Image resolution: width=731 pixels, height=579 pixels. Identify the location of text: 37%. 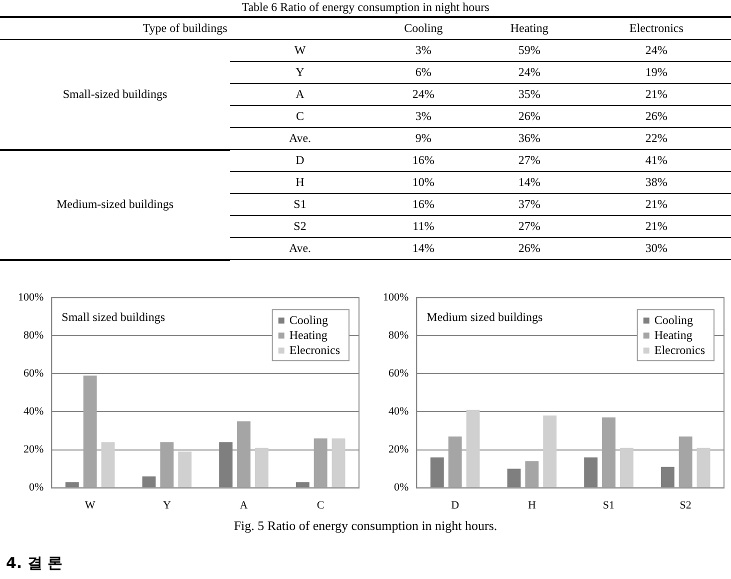
(529, 204).